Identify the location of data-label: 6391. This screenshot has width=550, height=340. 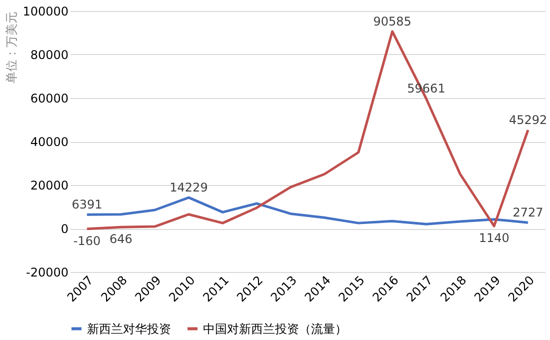
(87, 205).